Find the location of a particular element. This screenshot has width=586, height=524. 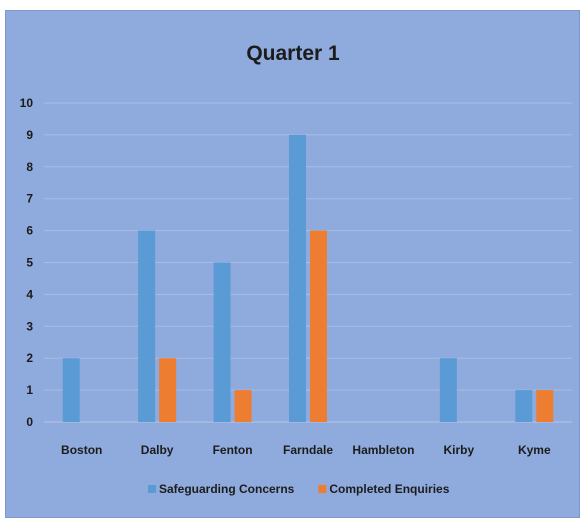

y-axis-ticks: 0 1 2 3 4 5 6 7 8 9 10 is located at coordinates (27, 262).